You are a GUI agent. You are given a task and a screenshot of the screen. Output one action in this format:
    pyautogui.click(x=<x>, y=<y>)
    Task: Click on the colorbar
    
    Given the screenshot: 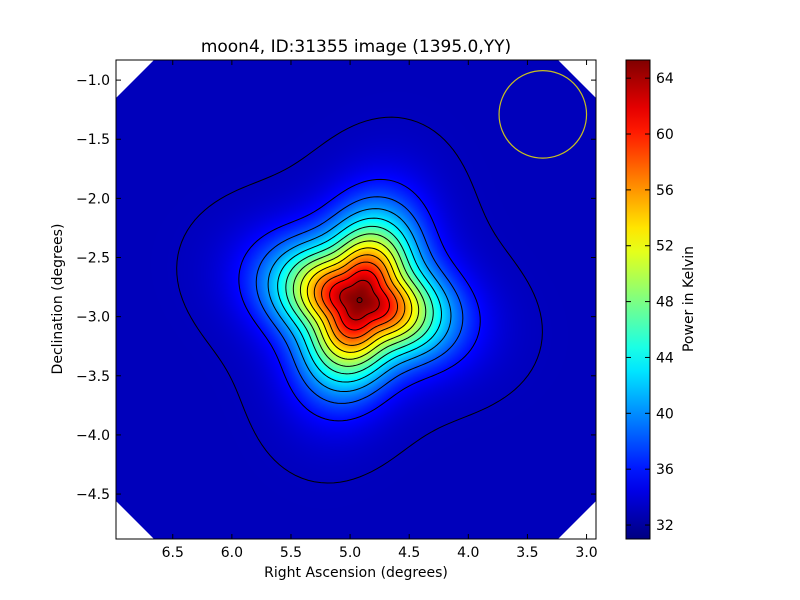 What is the action you would take?
    pyautogui.click(x=638, y=299)
    